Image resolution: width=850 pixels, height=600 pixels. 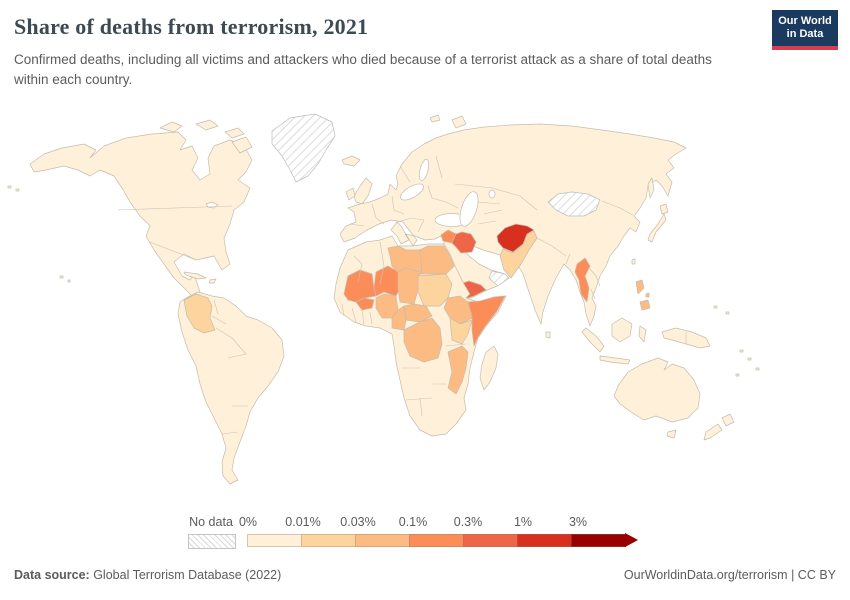 What do you see at coordinates (195, 275) in the screenshot?
I see `country-cuba` at bounding box center [195, 275].